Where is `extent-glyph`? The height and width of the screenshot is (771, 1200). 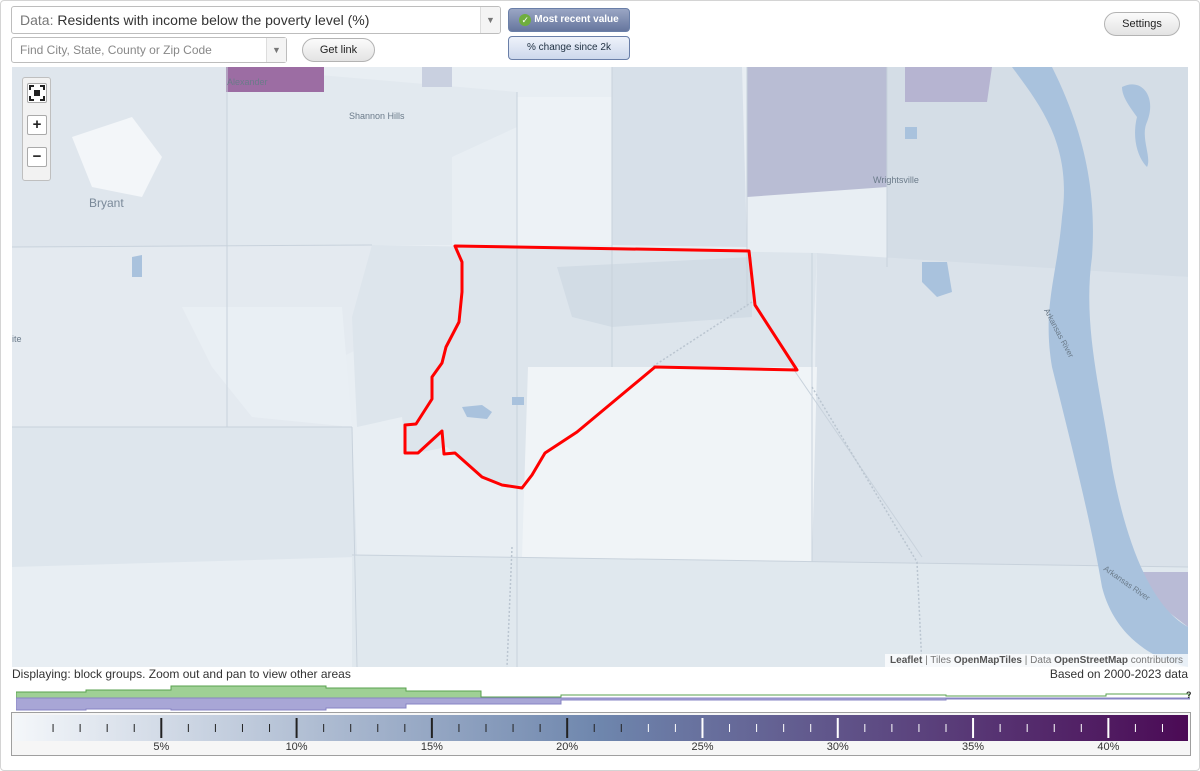
extent-glyph is located at coordinates (37, 93).